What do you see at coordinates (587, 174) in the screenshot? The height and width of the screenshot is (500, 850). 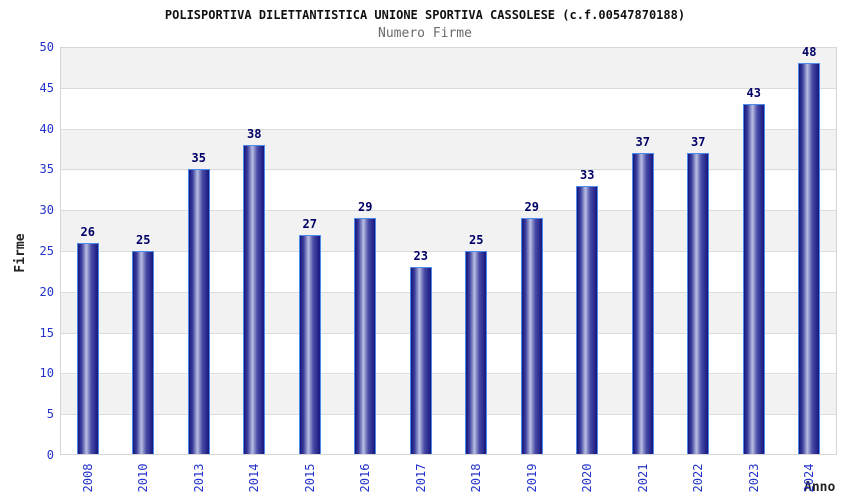 I see `bar-value-label: 33` at bounding box center [587, 174].